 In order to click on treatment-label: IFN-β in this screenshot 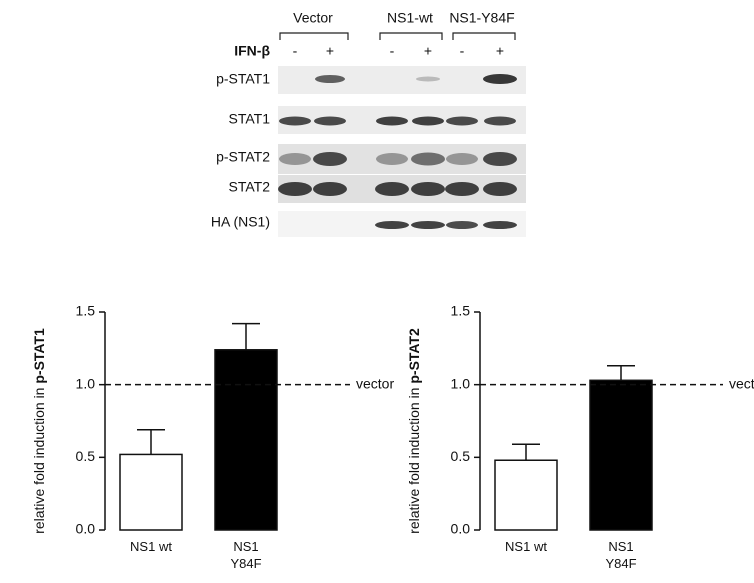, I will do `click(252, 51)`.